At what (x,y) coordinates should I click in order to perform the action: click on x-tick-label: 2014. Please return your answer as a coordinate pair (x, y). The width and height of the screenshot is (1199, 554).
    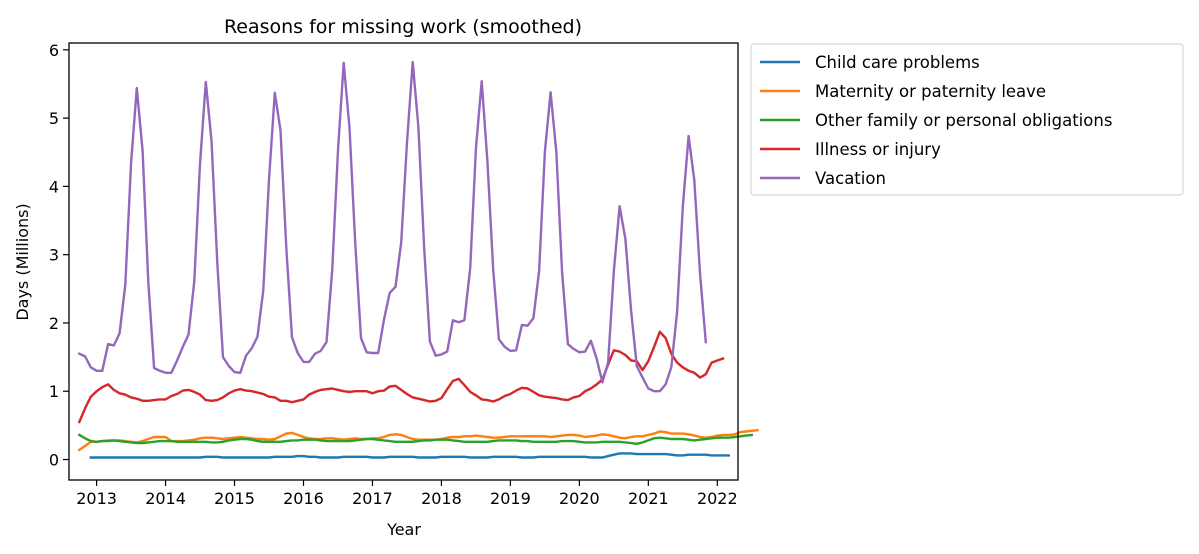
    Looking at the image, I should click on (165, 498).